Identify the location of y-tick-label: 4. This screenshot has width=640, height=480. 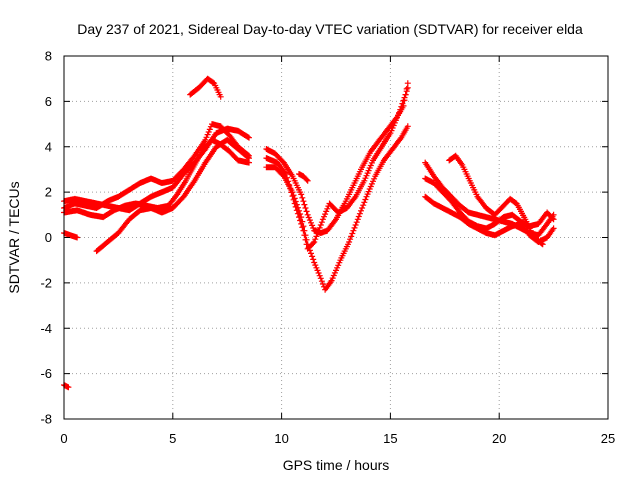
(48, 146).